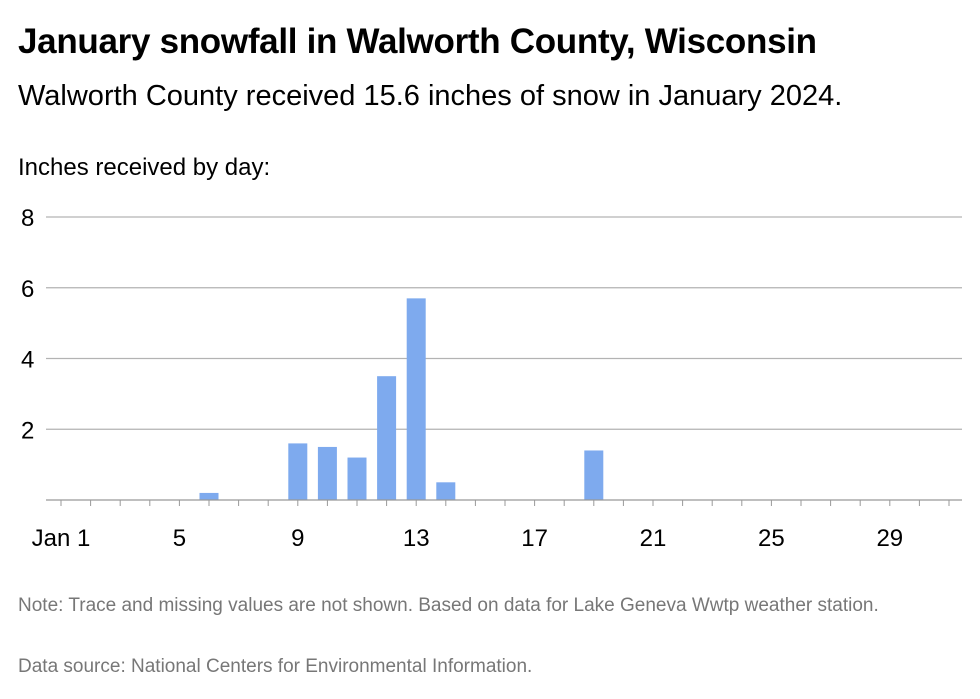 The height and width of the screenshot is (699, 980). Describe the element at coordinates (144, 167) in the screenshot. I see `y-axis-label: Inches received by day:` at that location.